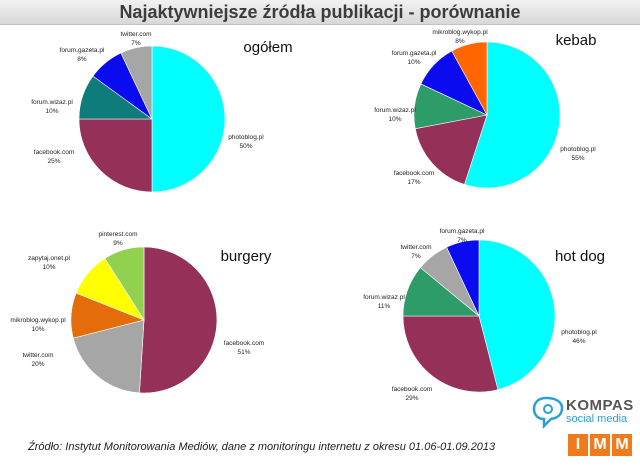 Image resolution: width=640 pixels, height=466 pixels. What do you see at coordinates (469, 78) in the screenshot?
I see `pie-slice-mikroblog-wykop-pl` at bounding box center [469, 78].